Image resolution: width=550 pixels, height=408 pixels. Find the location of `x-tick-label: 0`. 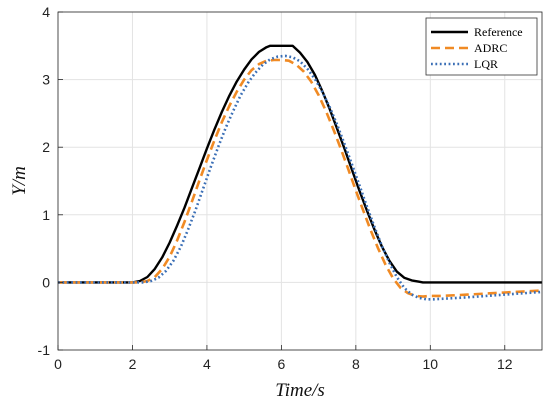

x-tick-label: 0 is located at coordinates (58, 364).